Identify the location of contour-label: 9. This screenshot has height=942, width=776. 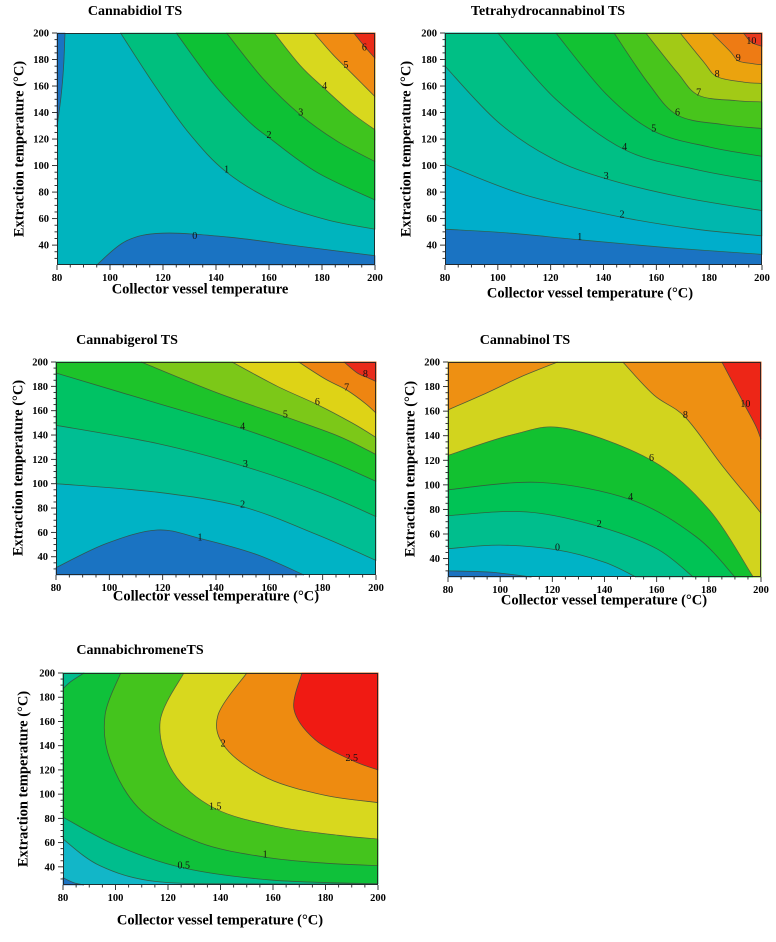
(738, 58).